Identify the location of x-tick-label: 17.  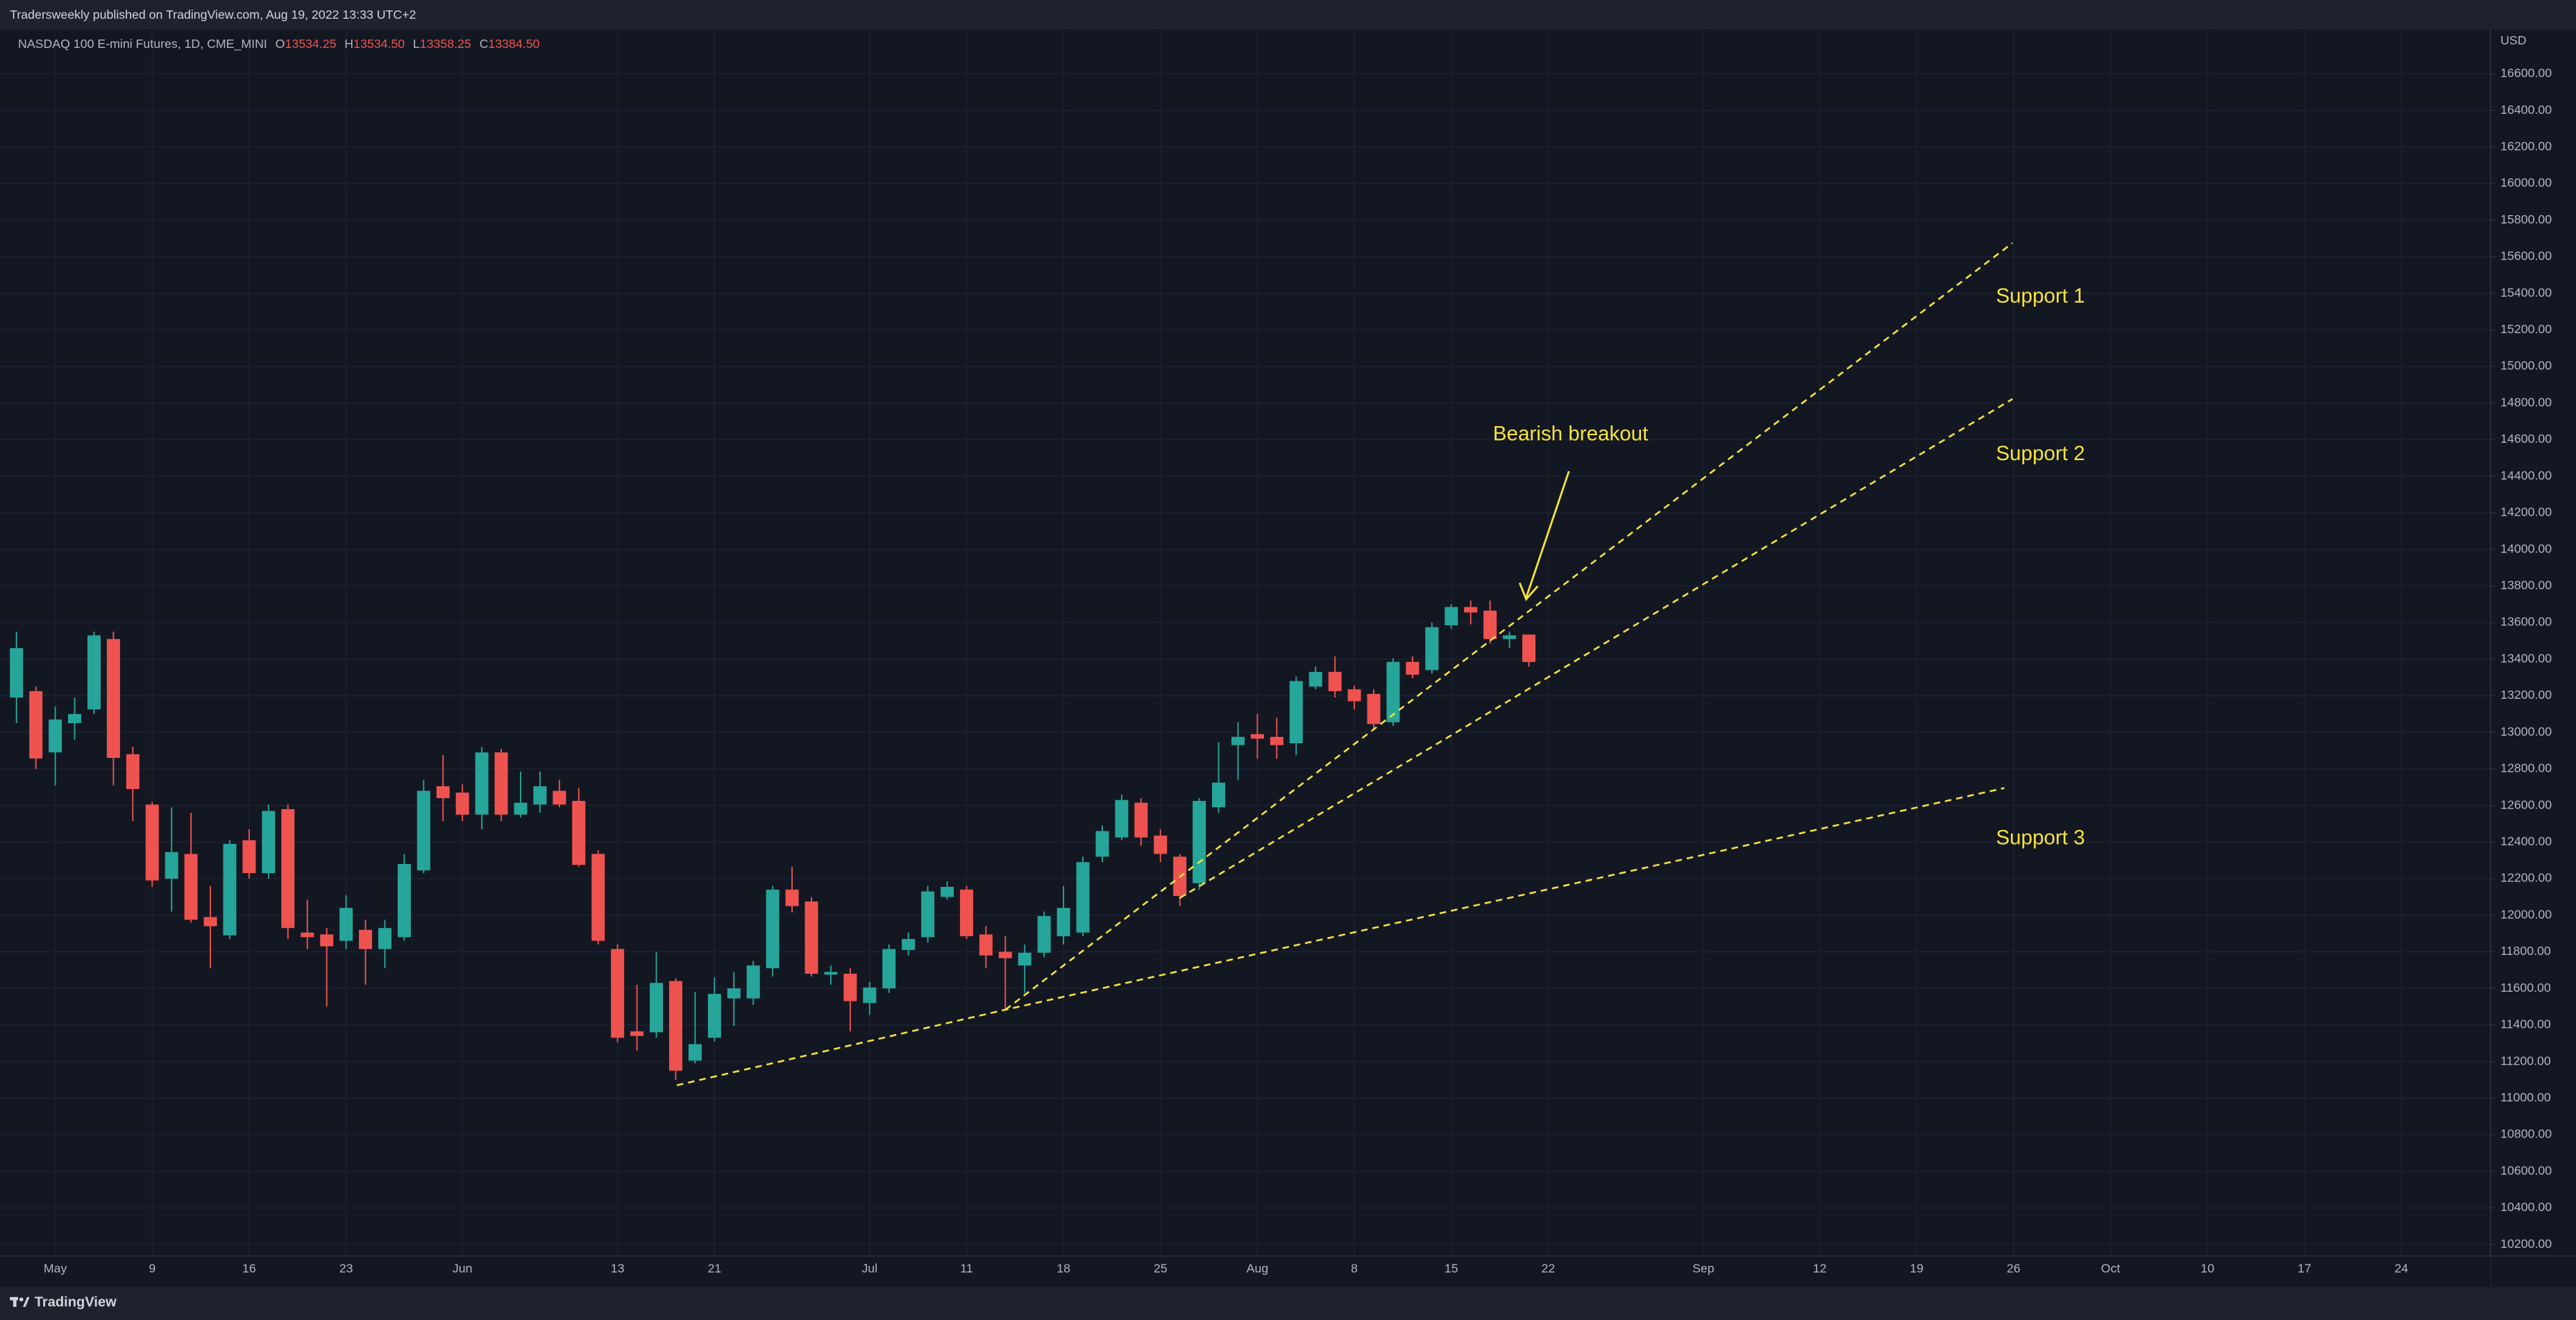
(2305, 1268).